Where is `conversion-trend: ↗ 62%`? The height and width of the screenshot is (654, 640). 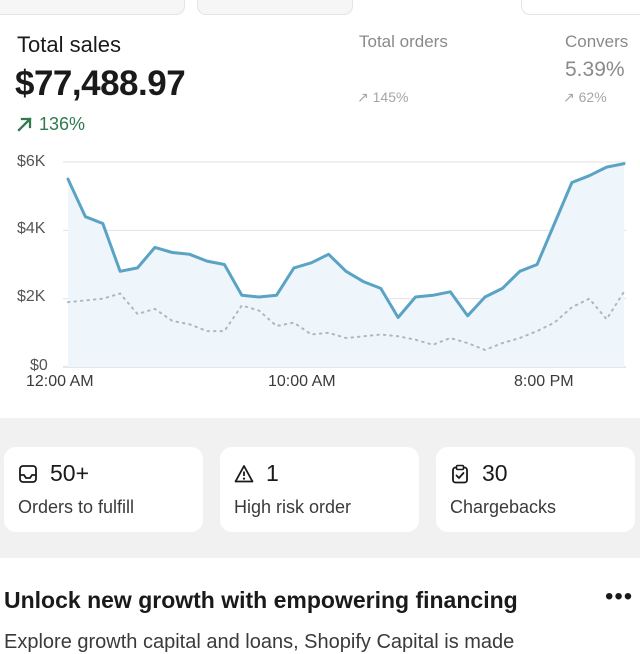 conversion-trend: ↗ 62% is located at coordinates (585, 97).